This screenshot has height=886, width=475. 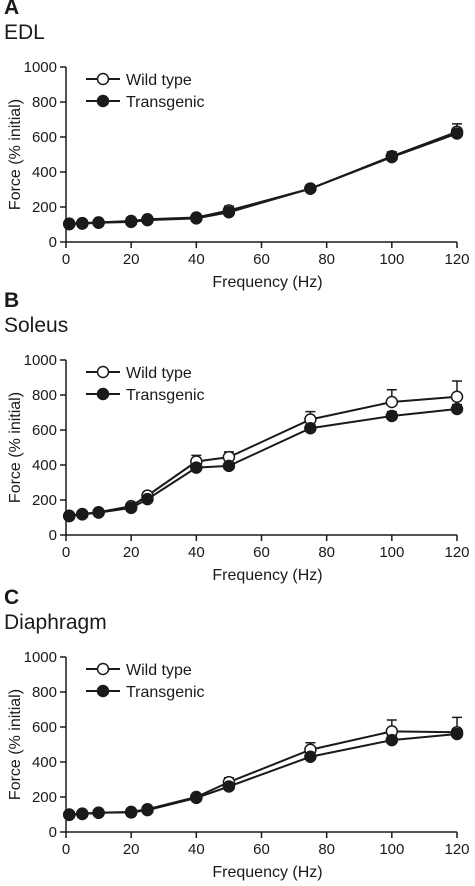 I want to click on muscle-title: EDL, so click(x=24, y=32).